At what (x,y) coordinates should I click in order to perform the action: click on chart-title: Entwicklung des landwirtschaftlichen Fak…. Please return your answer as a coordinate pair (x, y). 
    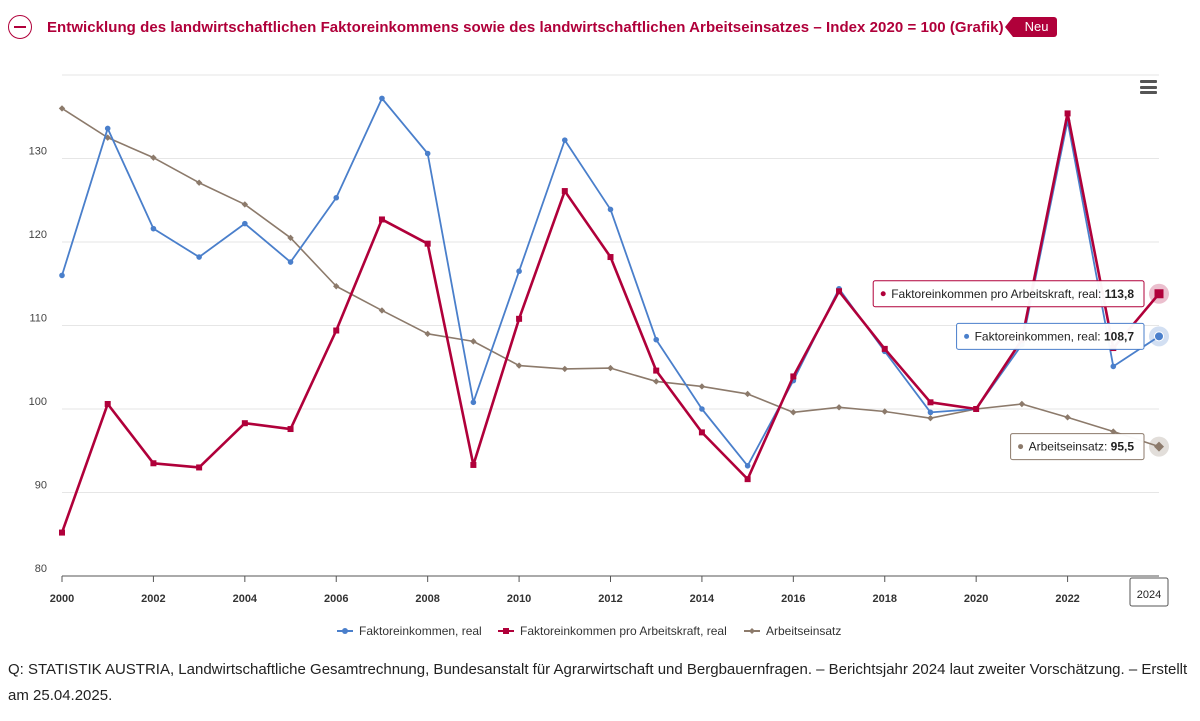
    Looking at the image, I should click on (525, 27).